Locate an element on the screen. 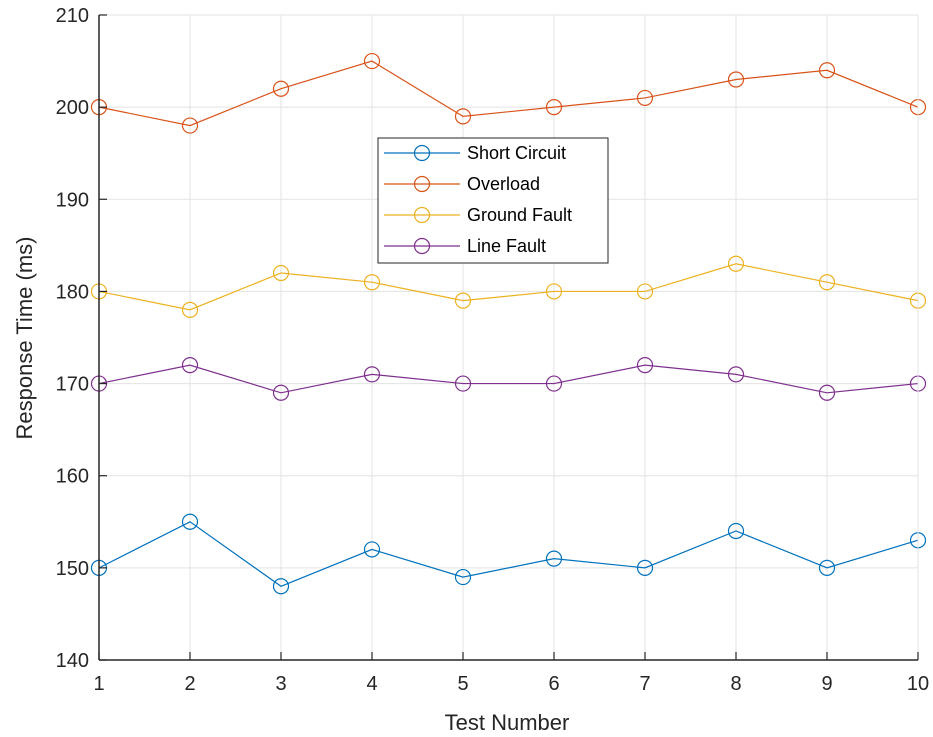 The height and width of the screenshot is (737, 933). x-tick-label: 2 is located at coordinates (189, 684).